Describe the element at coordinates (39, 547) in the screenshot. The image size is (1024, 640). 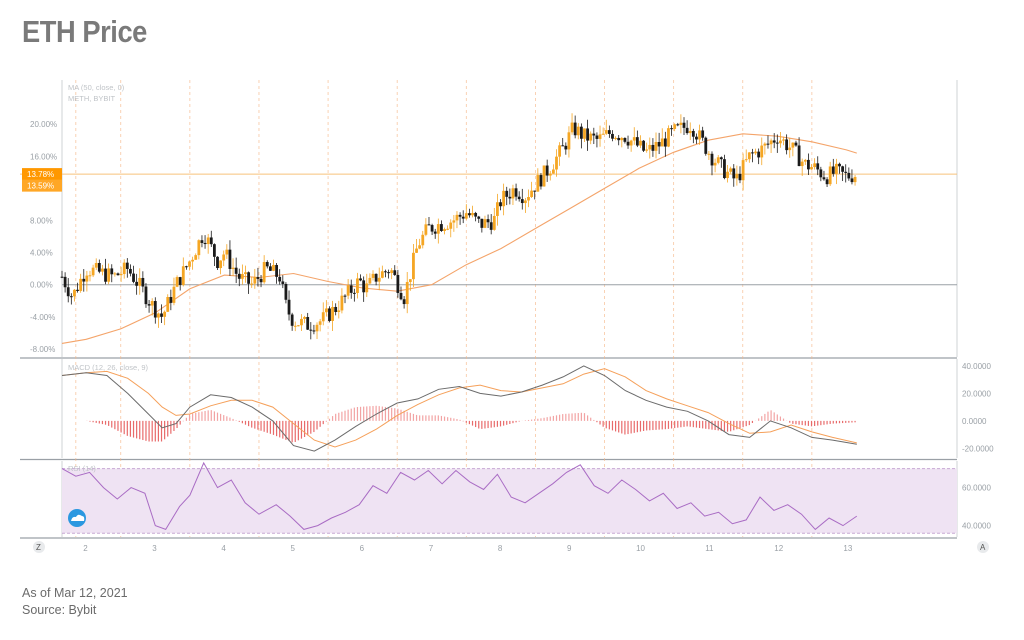
I see `scroll-left-button: Z` at that location.